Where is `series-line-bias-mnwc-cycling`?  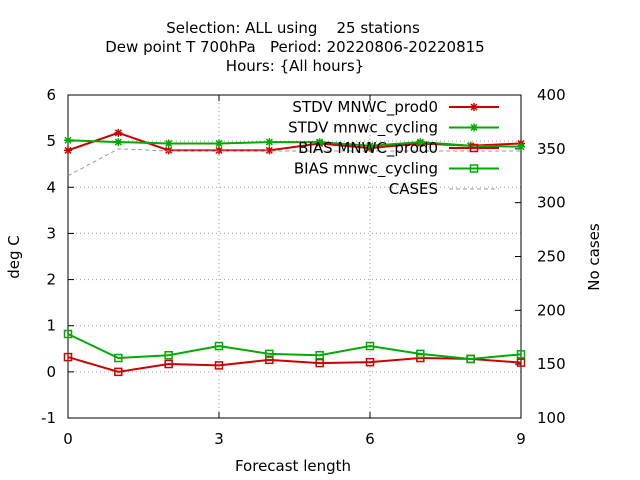
series-line-bias-mnwc-cycling is located at coordinates (294, 346).